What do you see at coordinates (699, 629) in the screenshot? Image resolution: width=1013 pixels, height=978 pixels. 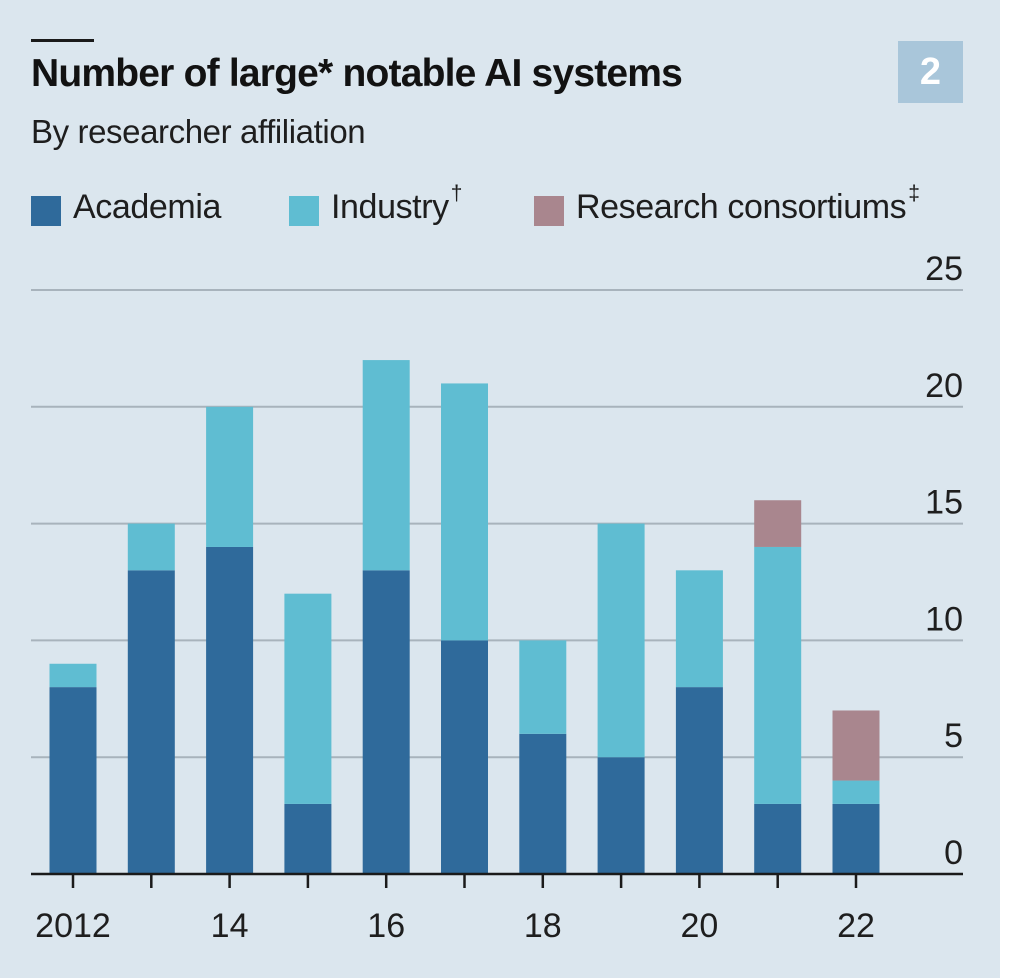 I see `bar-2020-industry` at bounding box center [699, 629].